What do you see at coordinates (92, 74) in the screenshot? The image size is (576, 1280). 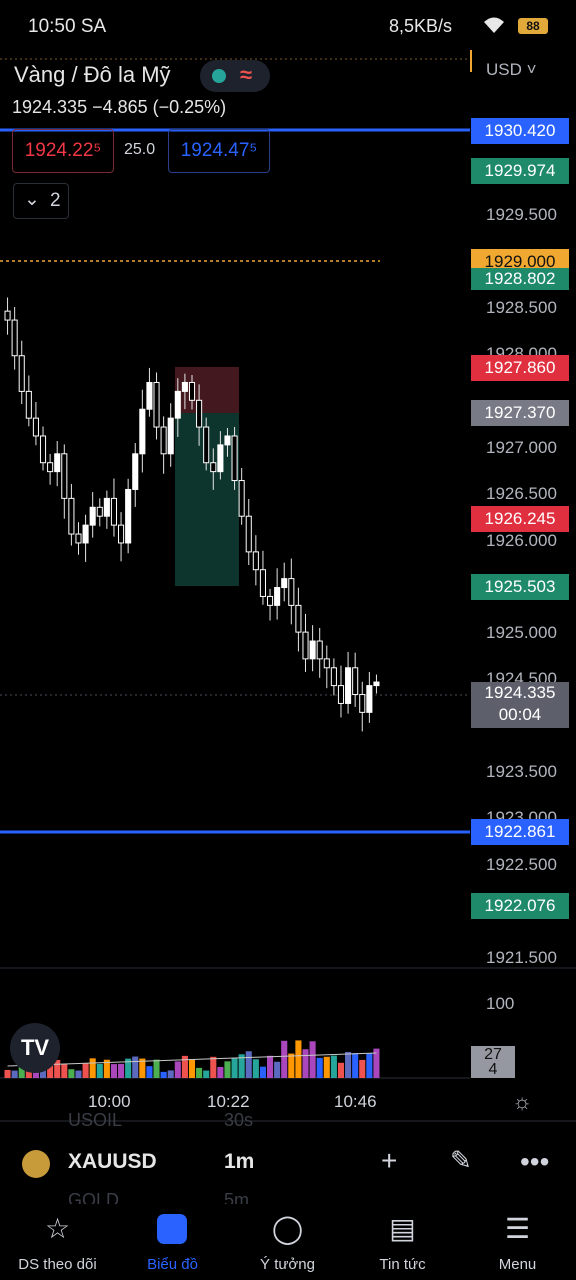 I see `symbol-title: Vàng / Đô la Mỹ` at bounding box center [92, 74].